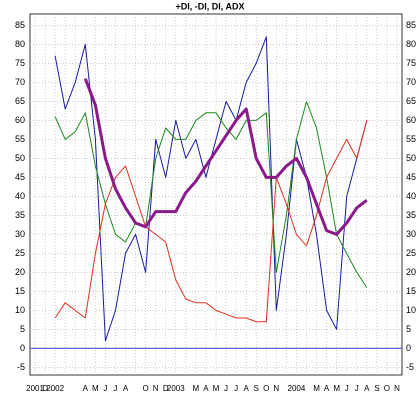 The width and height of the screenshot is (420, 400). What do you see at coordinates (20, 272) in the screenshot?
I see `y-tick-label: 20` at bounding box center [20, 272].